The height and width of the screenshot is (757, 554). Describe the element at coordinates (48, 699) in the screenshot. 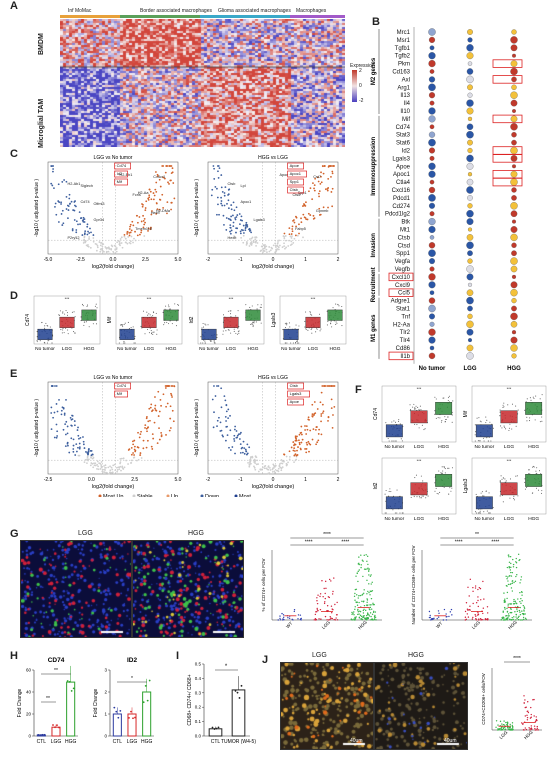

I see `sig-label: **` at that location.